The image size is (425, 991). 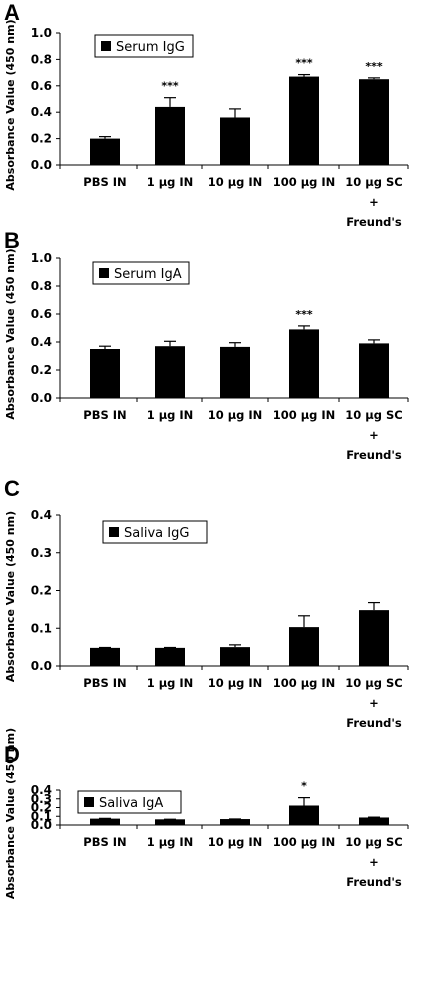 I want to click on panel-letter: D, so click(x=12, y=754).